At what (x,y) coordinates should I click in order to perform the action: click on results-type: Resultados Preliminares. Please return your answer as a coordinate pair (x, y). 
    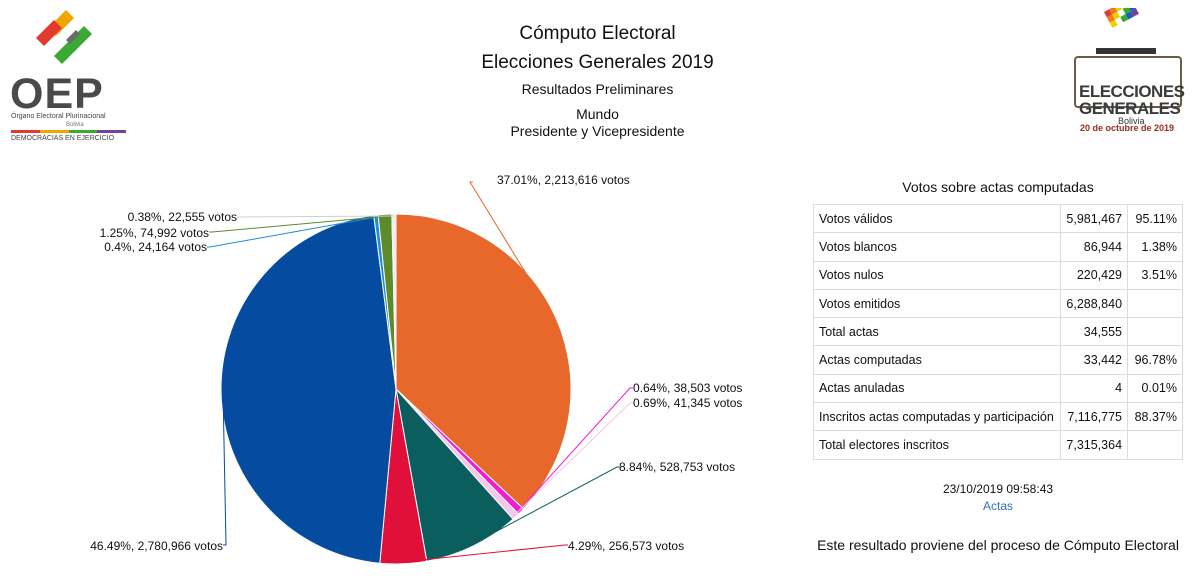
    Looking at the image, I should click on (597, 89).